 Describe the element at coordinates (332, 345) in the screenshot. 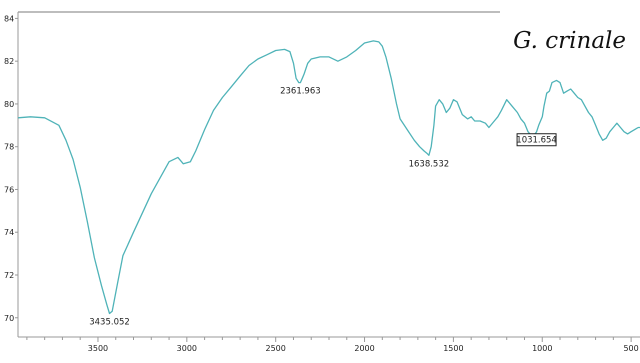

I see `x-axis: 3500 3000 2500 2000 1500 1000 500` at that location.